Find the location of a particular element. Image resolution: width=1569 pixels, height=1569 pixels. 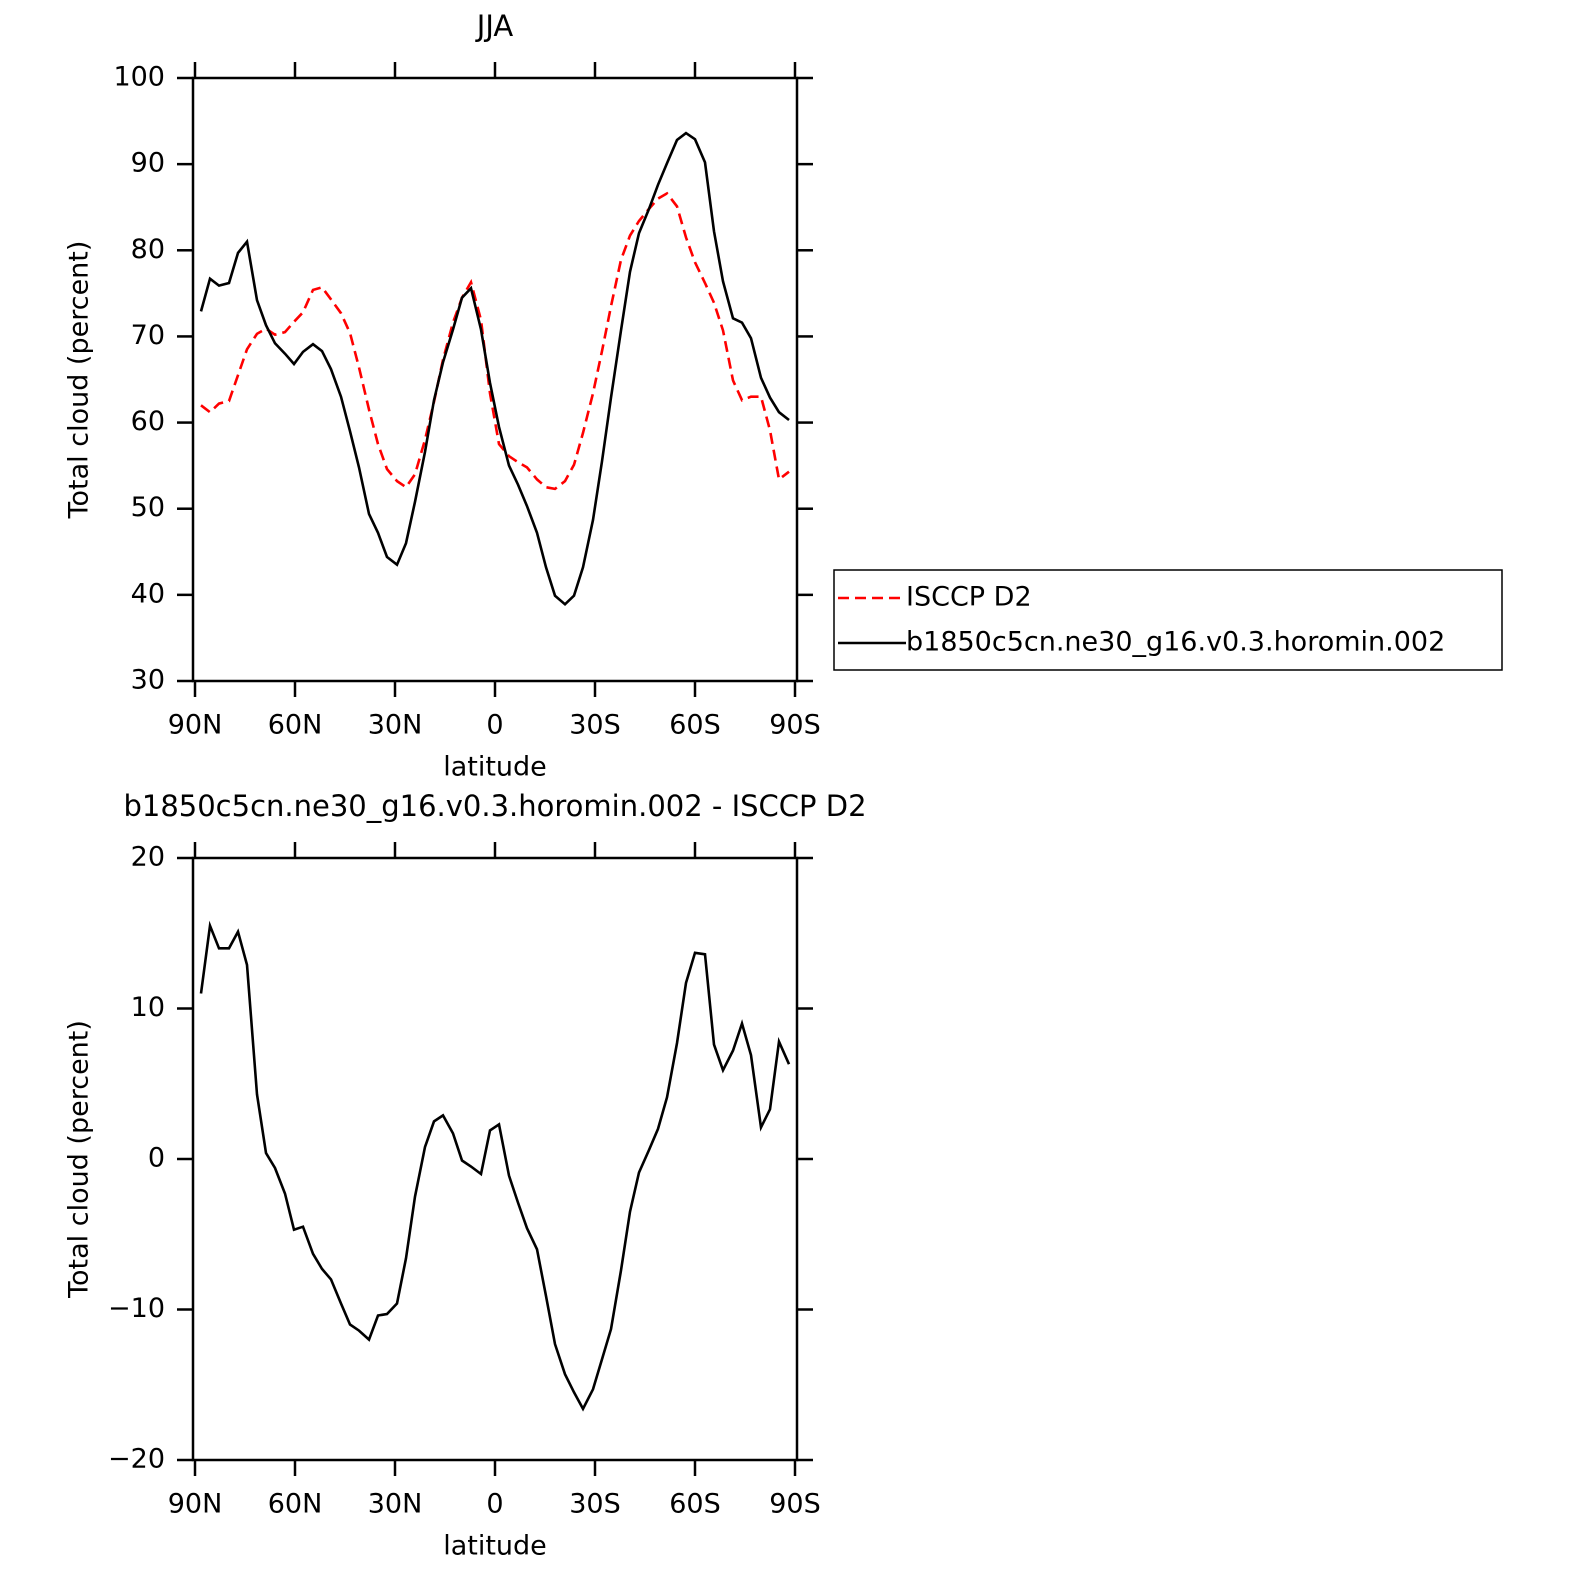

y-tick-label: −20 is located at coordinates (136, 1459).